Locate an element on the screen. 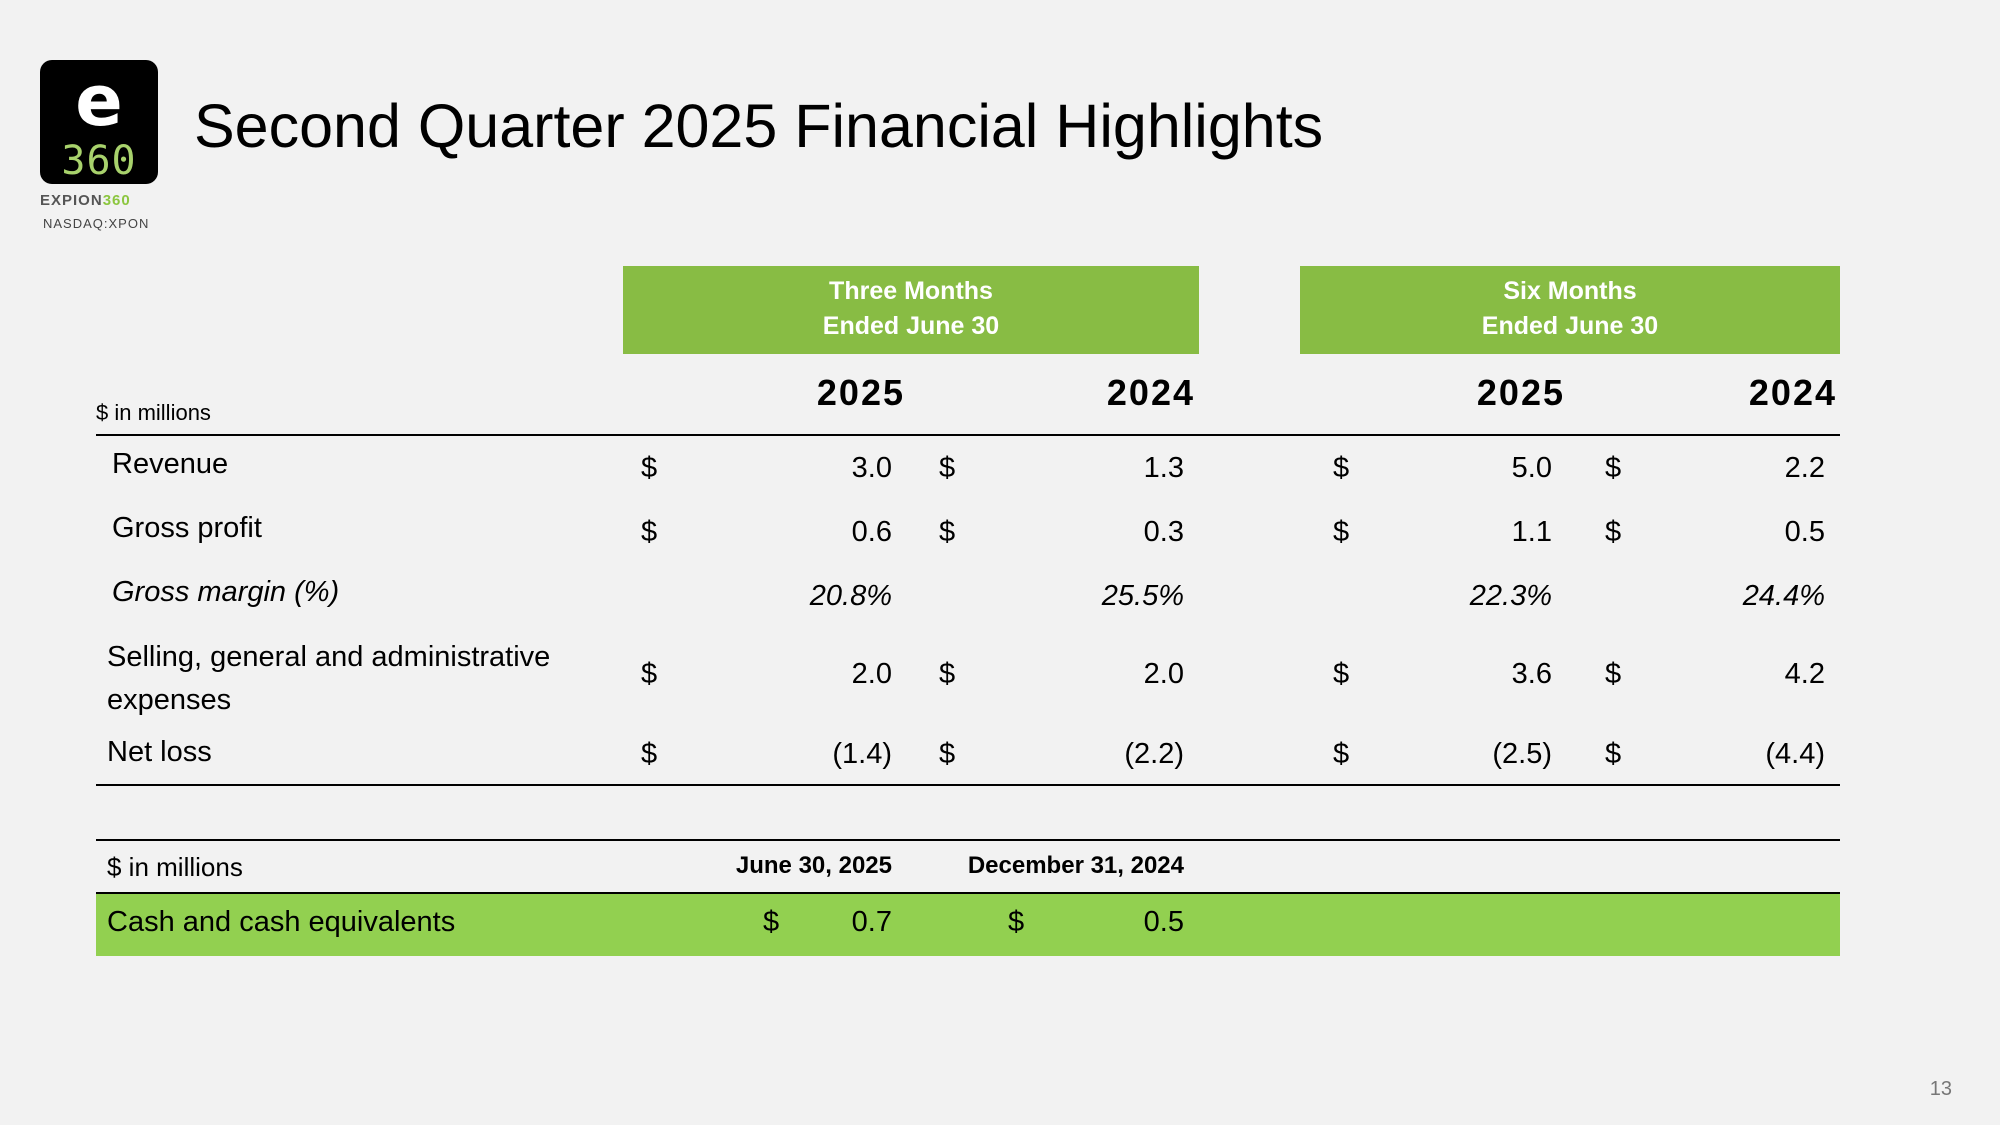 This screenshot has width=2000, height=1125. net-loss-q-2024: (2.2) is located at coordinates (1154, 754).